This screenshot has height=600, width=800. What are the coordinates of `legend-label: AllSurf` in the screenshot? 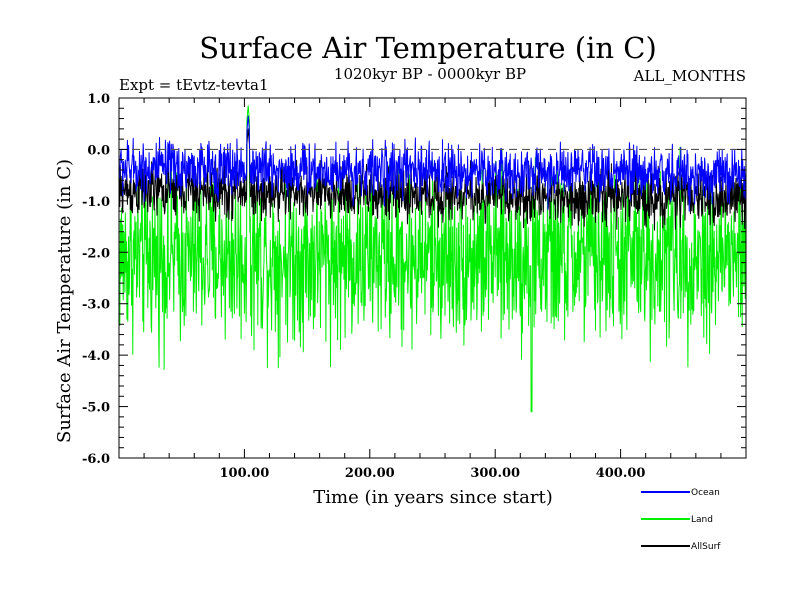 It's located at (706, 547).